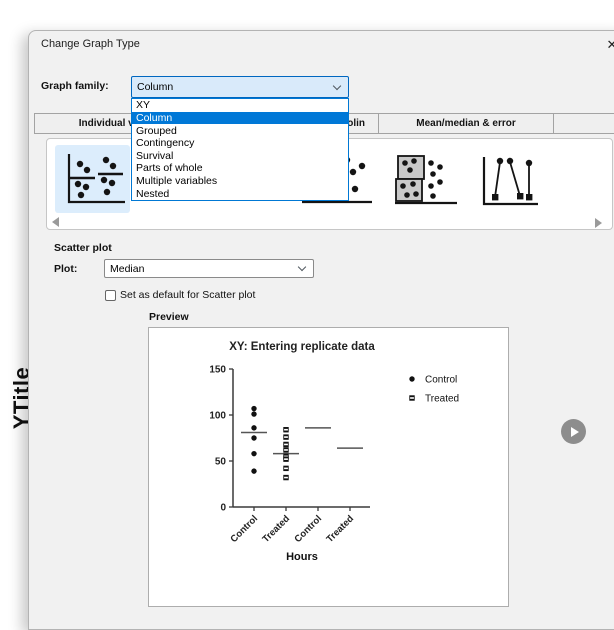 The height and width of the screenshot is (630, 614). I want to click on play-icon, so click(574, 431).